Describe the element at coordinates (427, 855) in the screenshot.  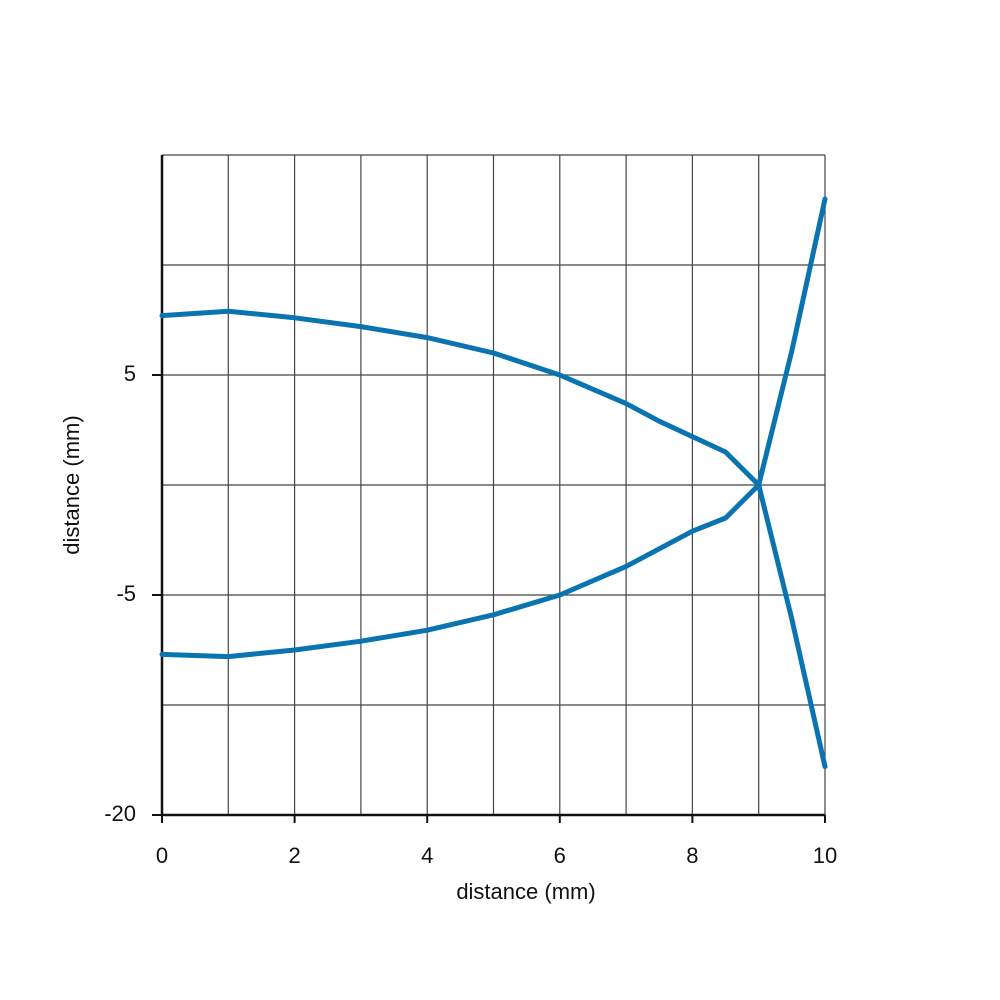
I see `x-tick-label: 4` at that location.